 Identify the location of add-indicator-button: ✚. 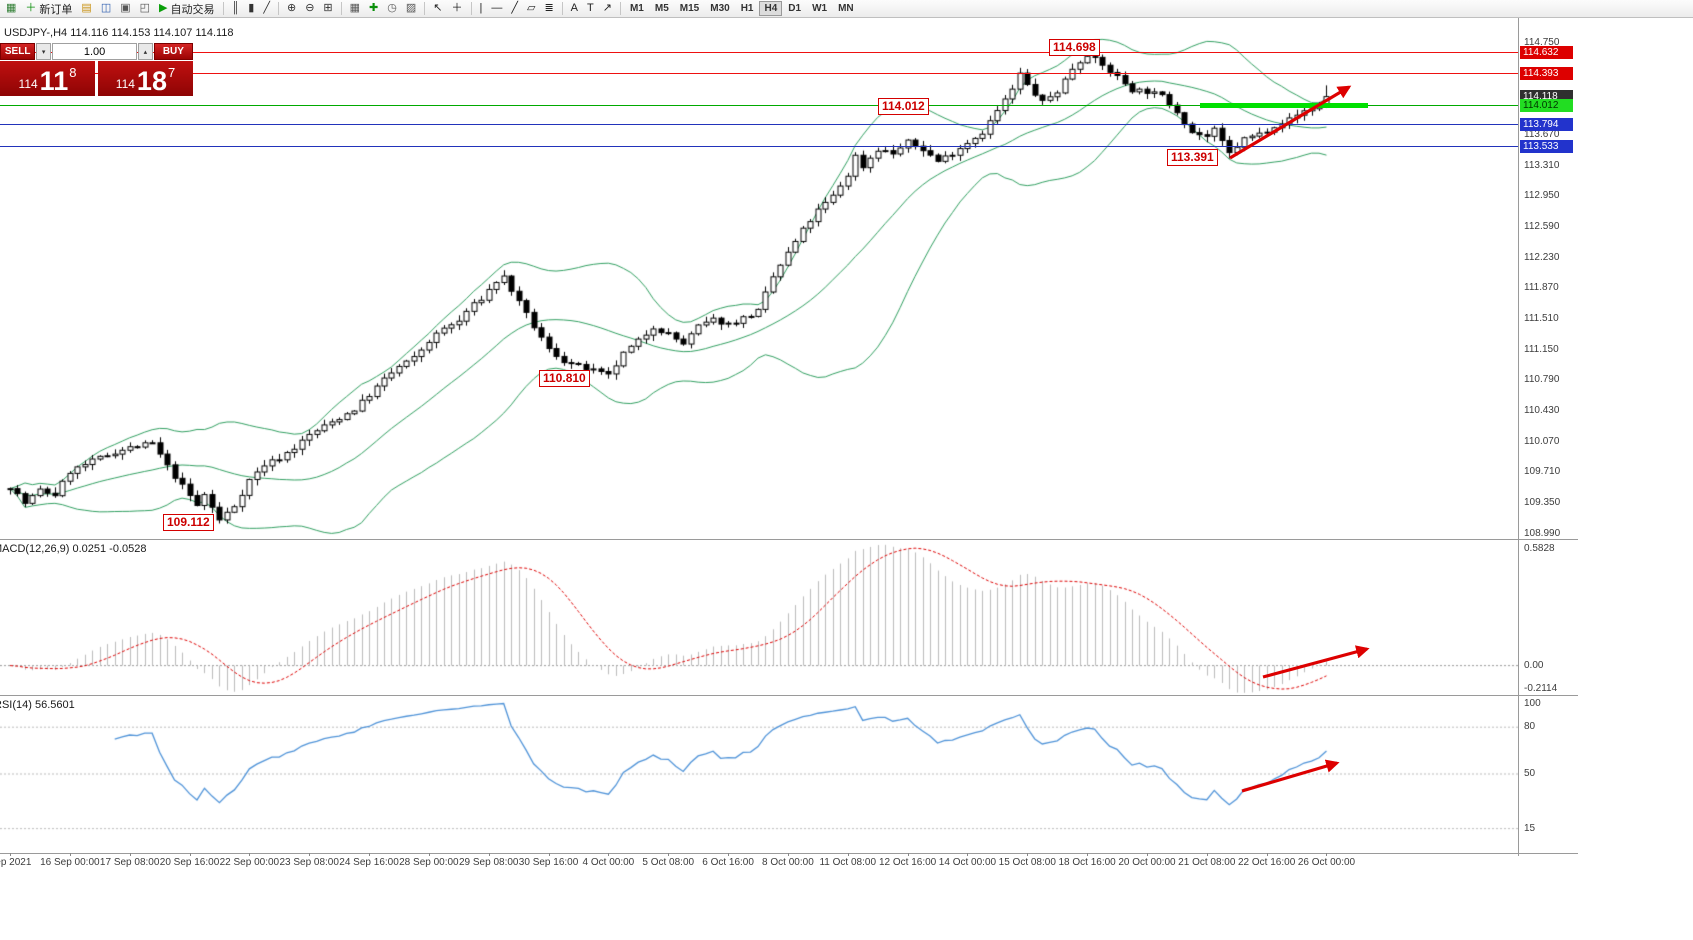
(373, 9).